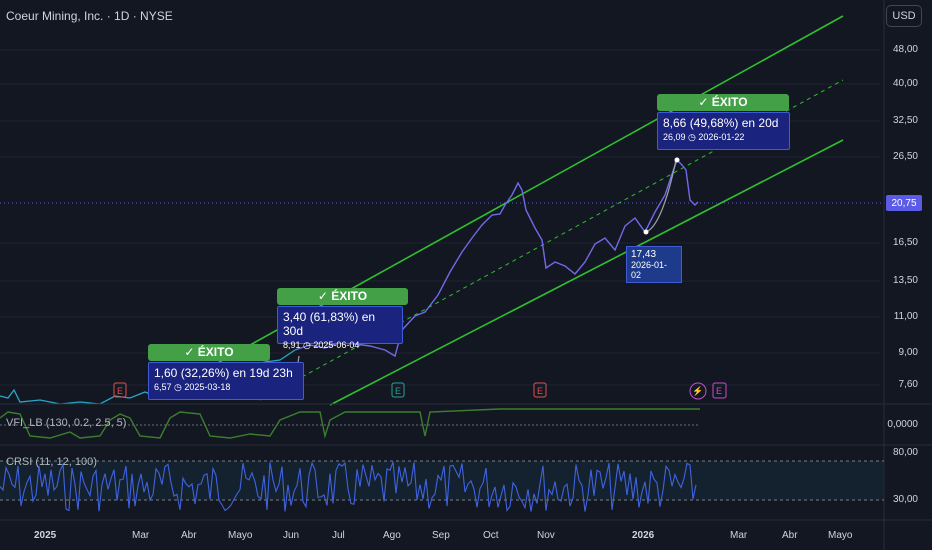 The width and height of the screenshot is (932, 550). Describe the element at coordinates (905, 242) in the screenshot. I see `price-axis-label: 16,50` at that location.